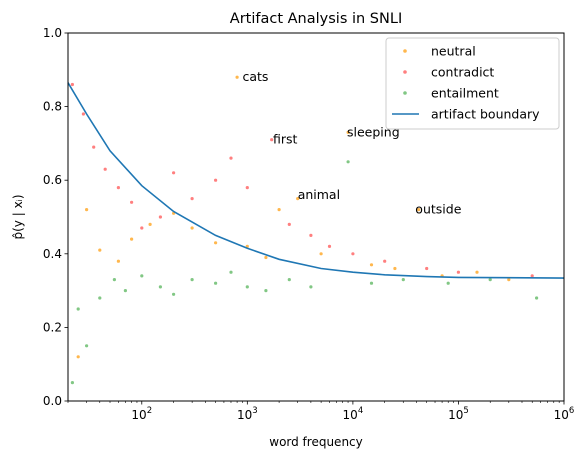 The width and height of the screenshot is (586, 459). I want to click on annotation-first: first, so click(285, 139).